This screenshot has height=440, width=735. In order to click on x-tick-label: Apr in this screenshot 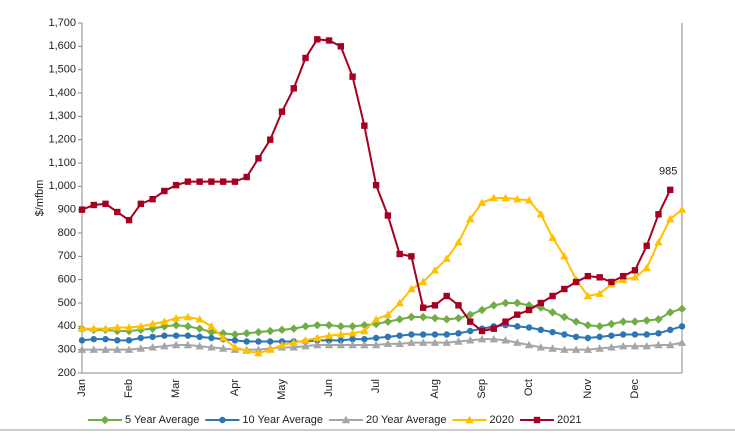, I will do `click(235, 387)`.